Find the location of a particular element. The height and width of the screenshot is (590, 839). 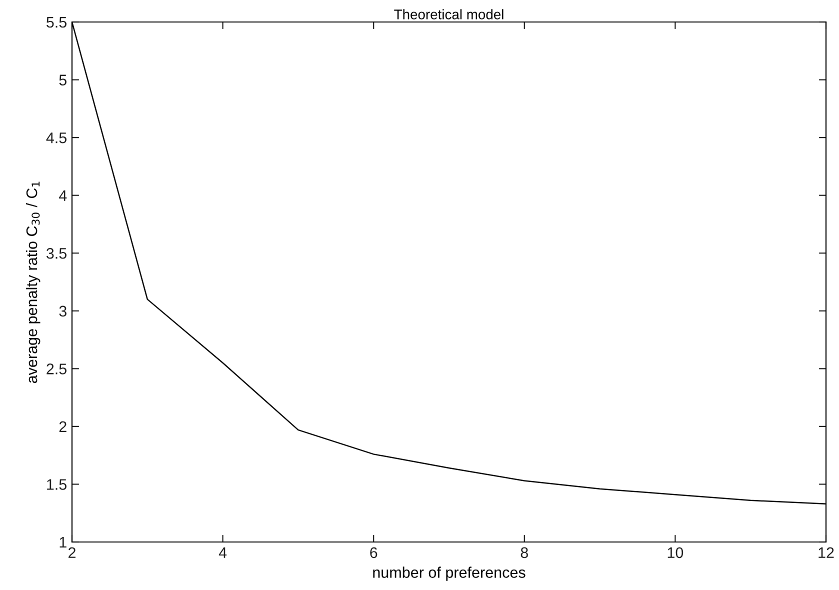

y-axis-title: average penalty ratio C$_{30}$ / C$_{1}$ is located at coordinates (33, 283).